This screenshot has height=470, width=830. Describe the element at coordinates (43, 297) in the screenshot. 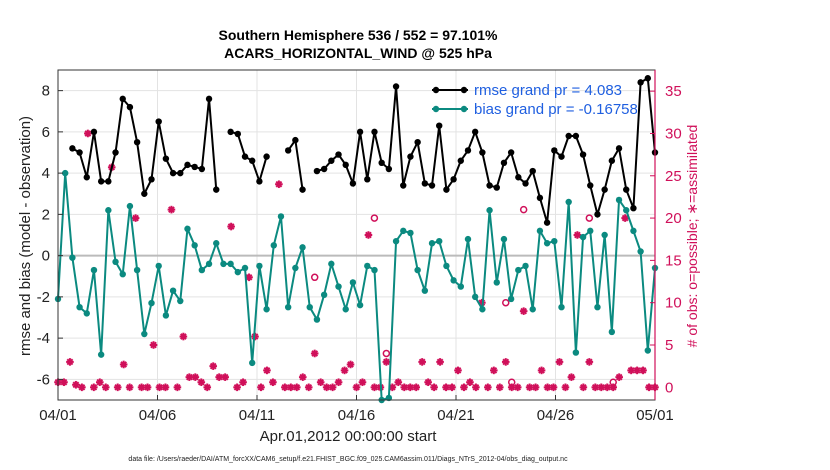

I see `y-tick-label: -2` at that location.